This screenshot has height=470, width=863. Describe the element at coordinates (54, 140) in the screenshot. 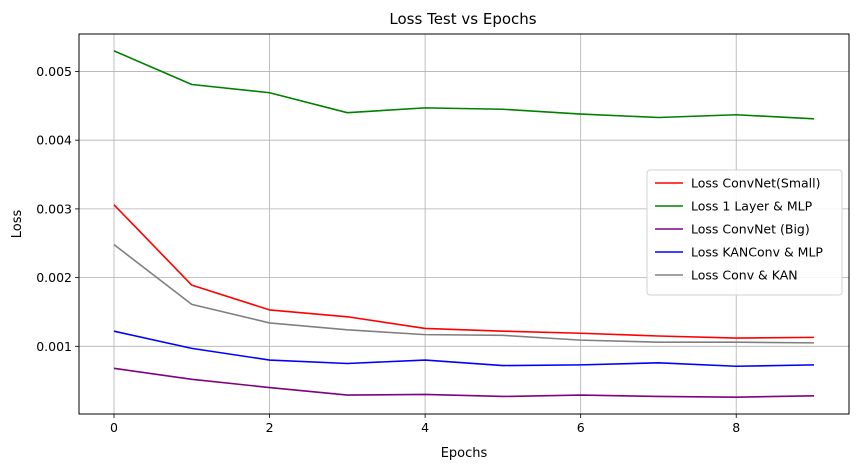

I see `y-tick-label: 0.004` at that location.